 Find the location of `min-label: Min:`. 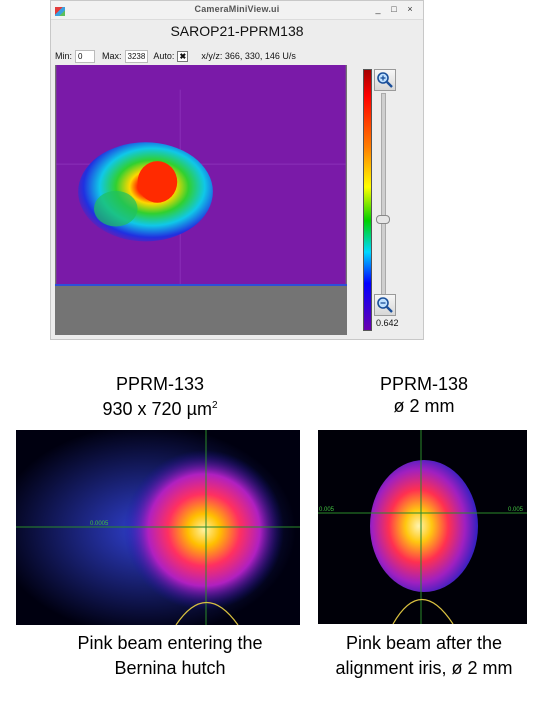

min-label: Min: is located at coordinates (64, 56).